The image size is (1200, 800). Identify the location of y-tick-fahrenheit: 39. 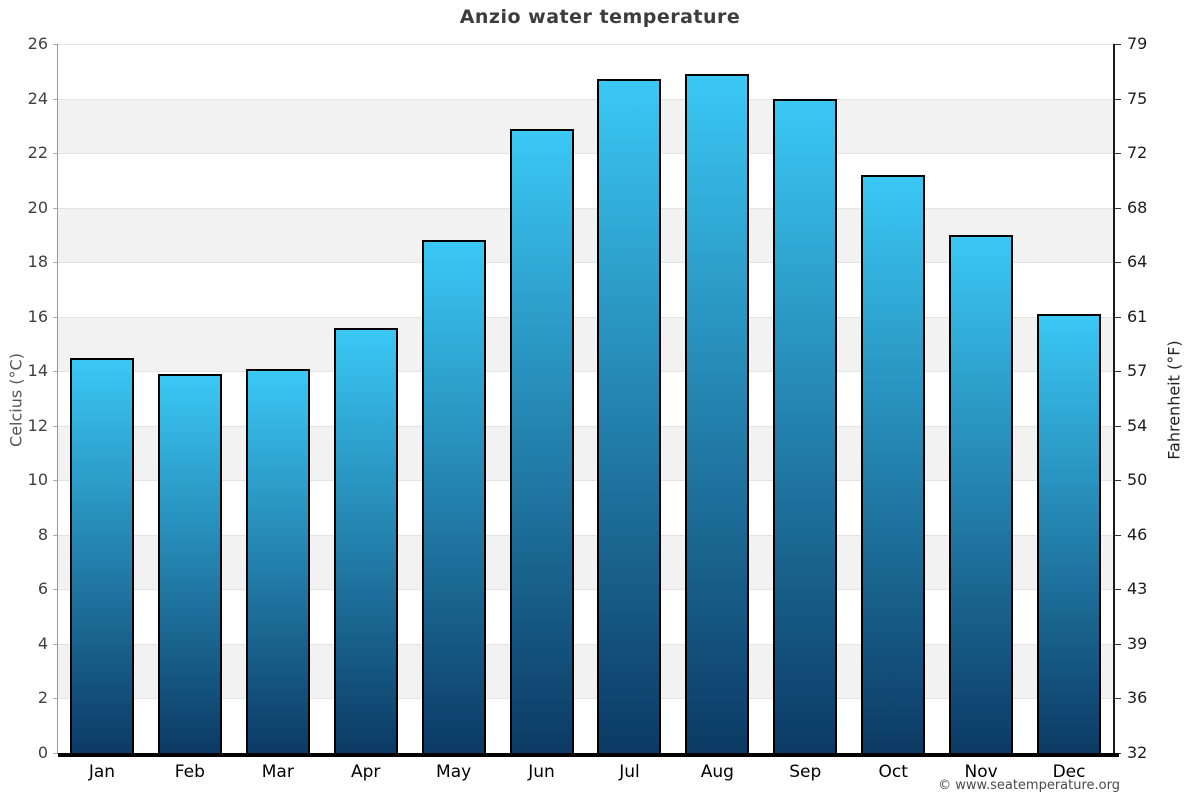
(1137, 643).